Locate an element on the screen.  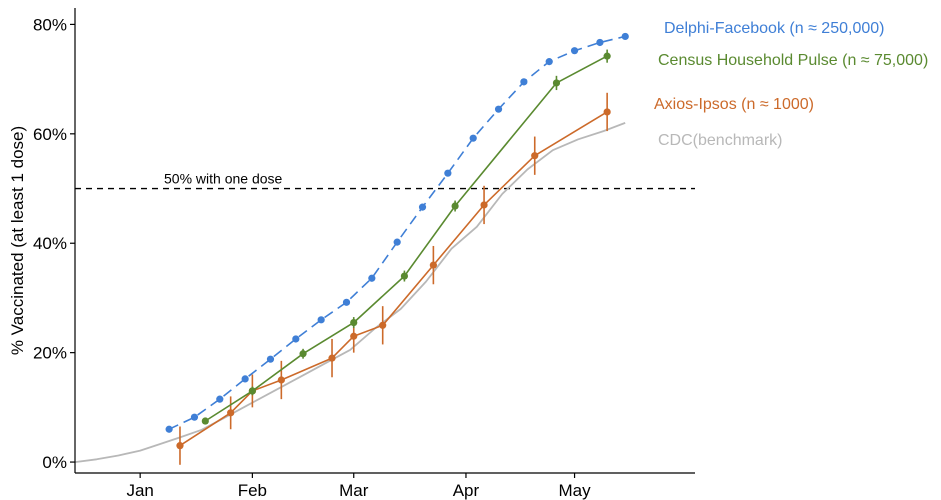
x-tick-label: Jan is located at coordinates (139, 490).